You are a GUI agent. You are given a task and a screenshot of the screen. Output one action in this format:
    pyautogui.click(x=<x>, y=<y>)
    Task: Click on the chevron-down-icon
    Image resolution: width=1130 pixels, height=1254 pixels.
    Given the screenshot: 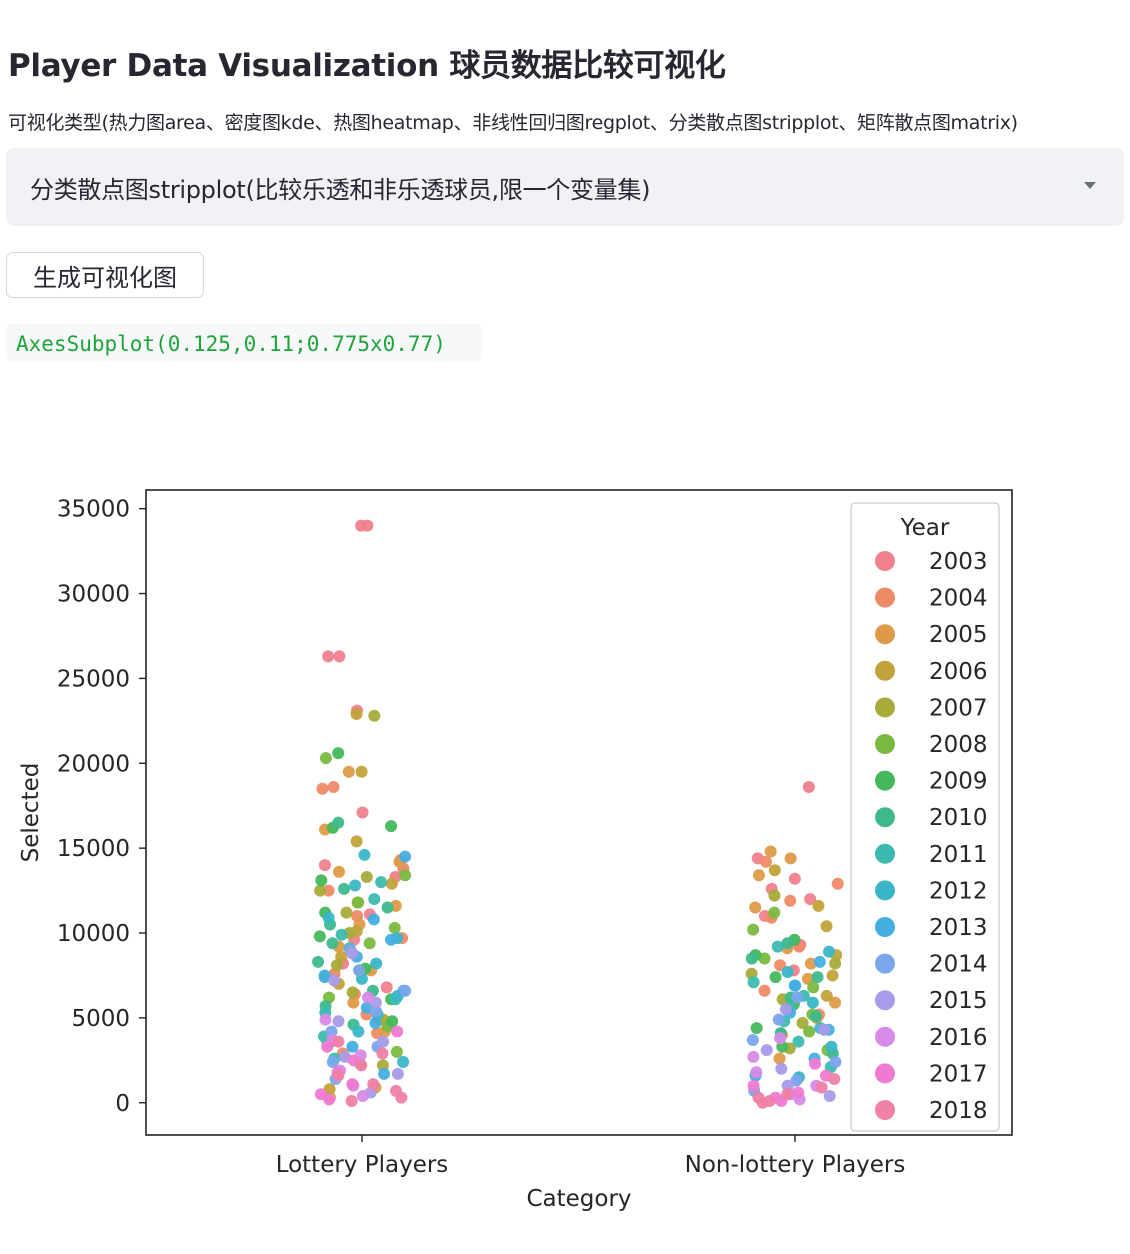 What is the action you would take?
    pyautogui.click(x=1090, y=185)
    